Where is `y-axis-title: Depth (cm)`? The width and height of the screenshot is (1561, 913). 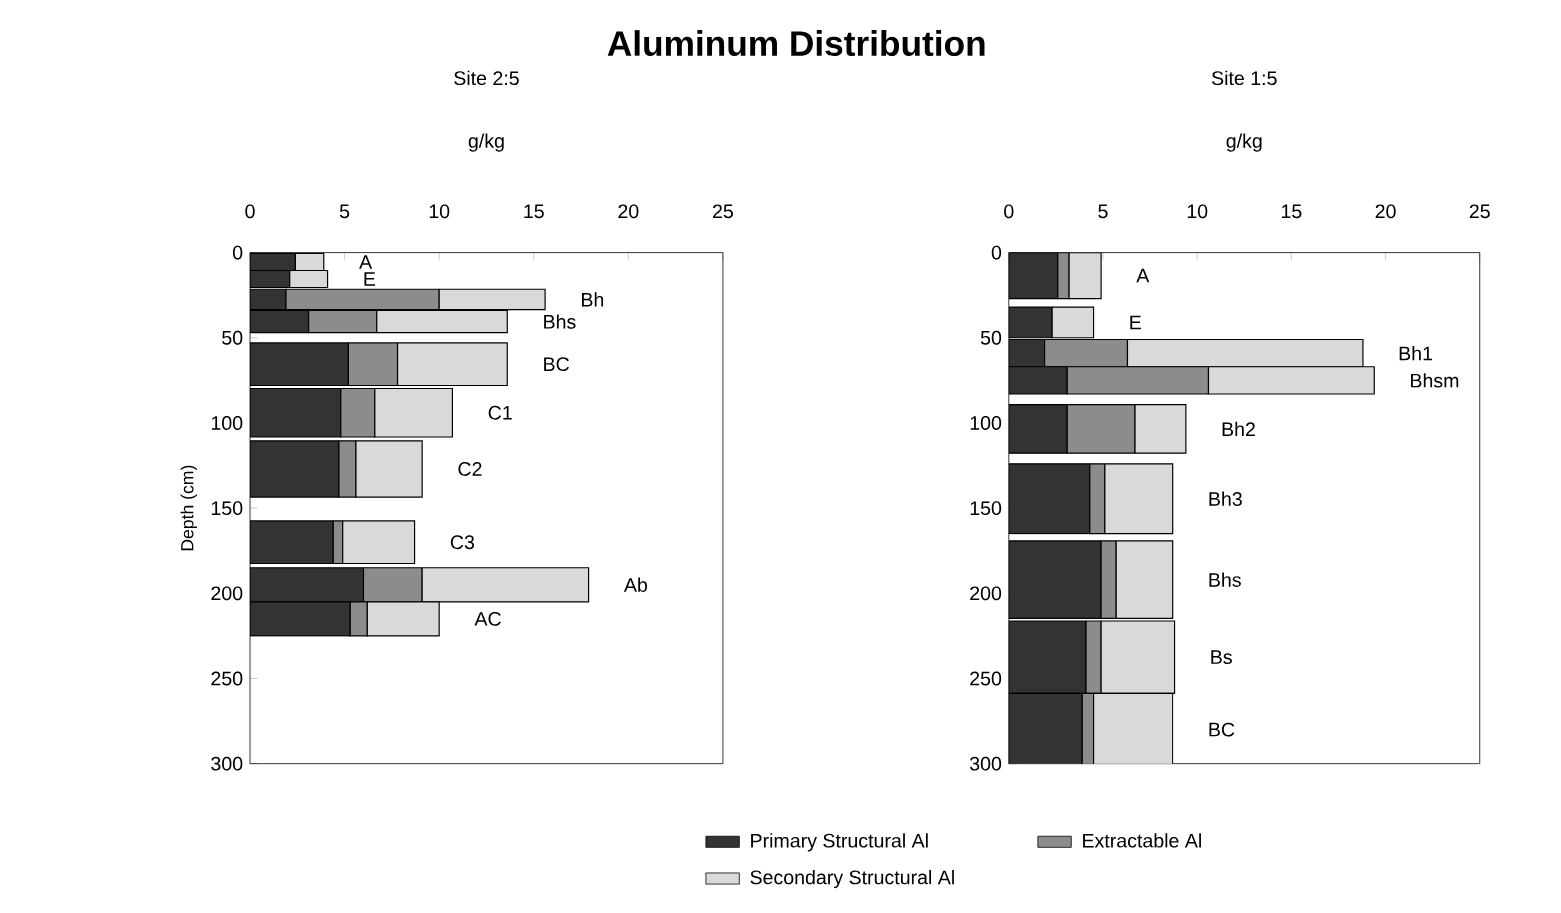
y-axis-title: Depth (cm) is located at coordinates (188, 508).